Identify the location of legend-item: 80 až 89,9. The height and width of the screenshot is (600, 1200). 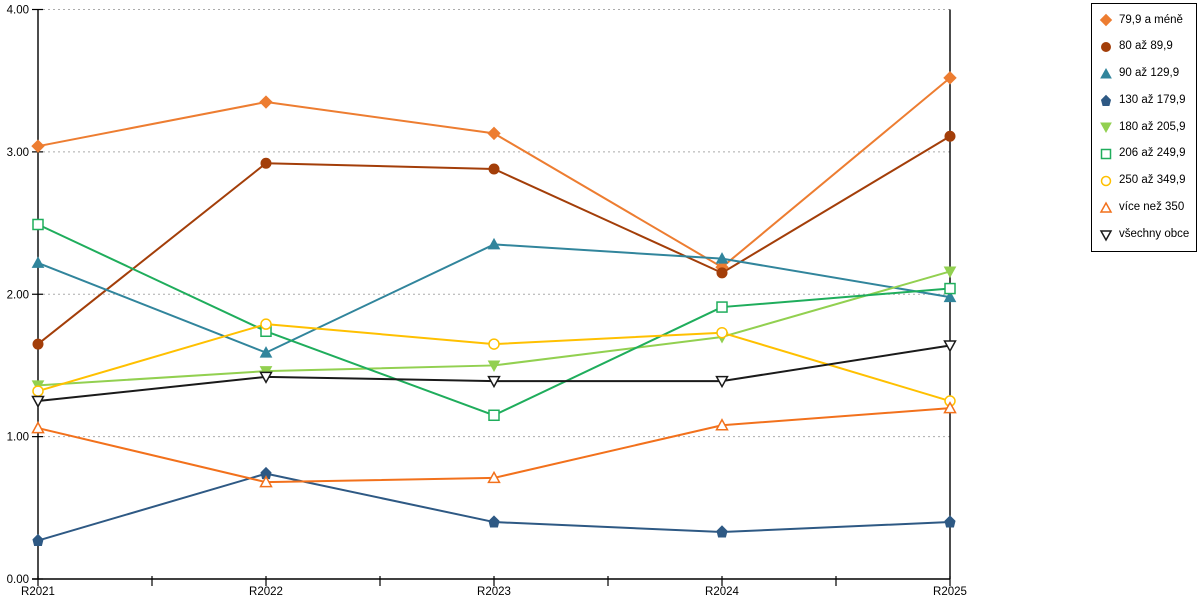
(1147, 47).